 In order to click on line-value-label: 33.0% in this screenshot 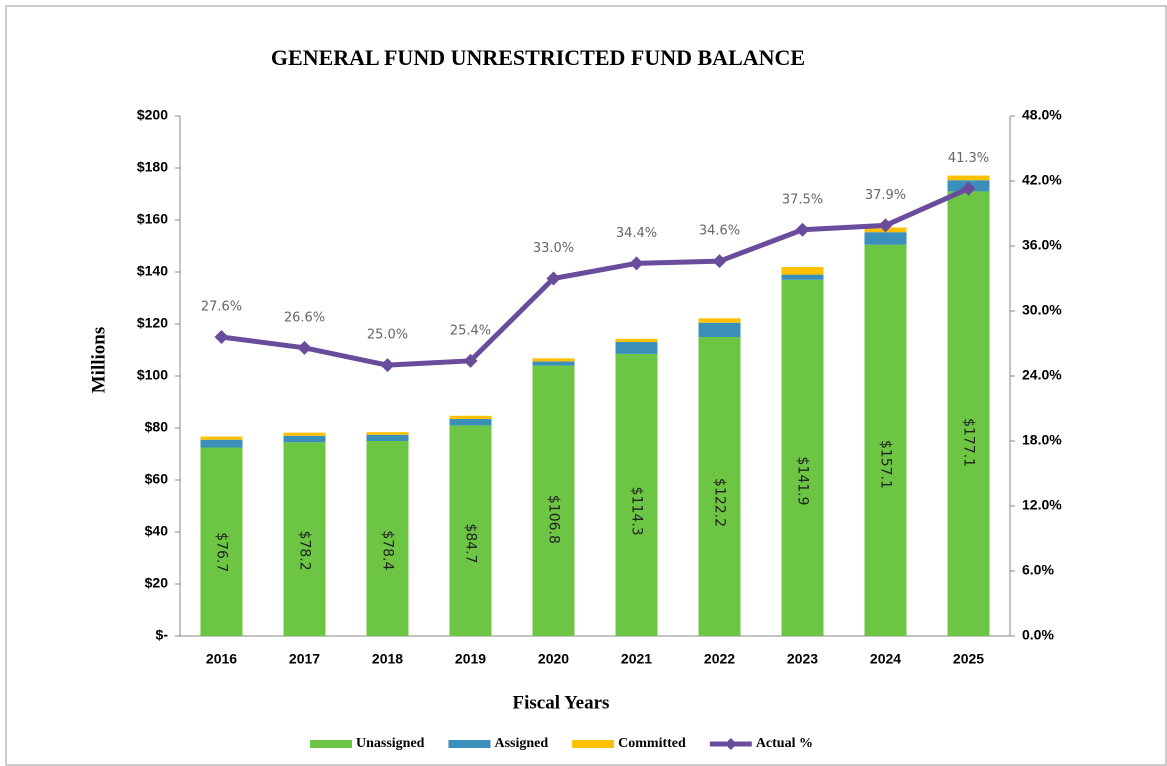, I will do `click(553, 248)`.